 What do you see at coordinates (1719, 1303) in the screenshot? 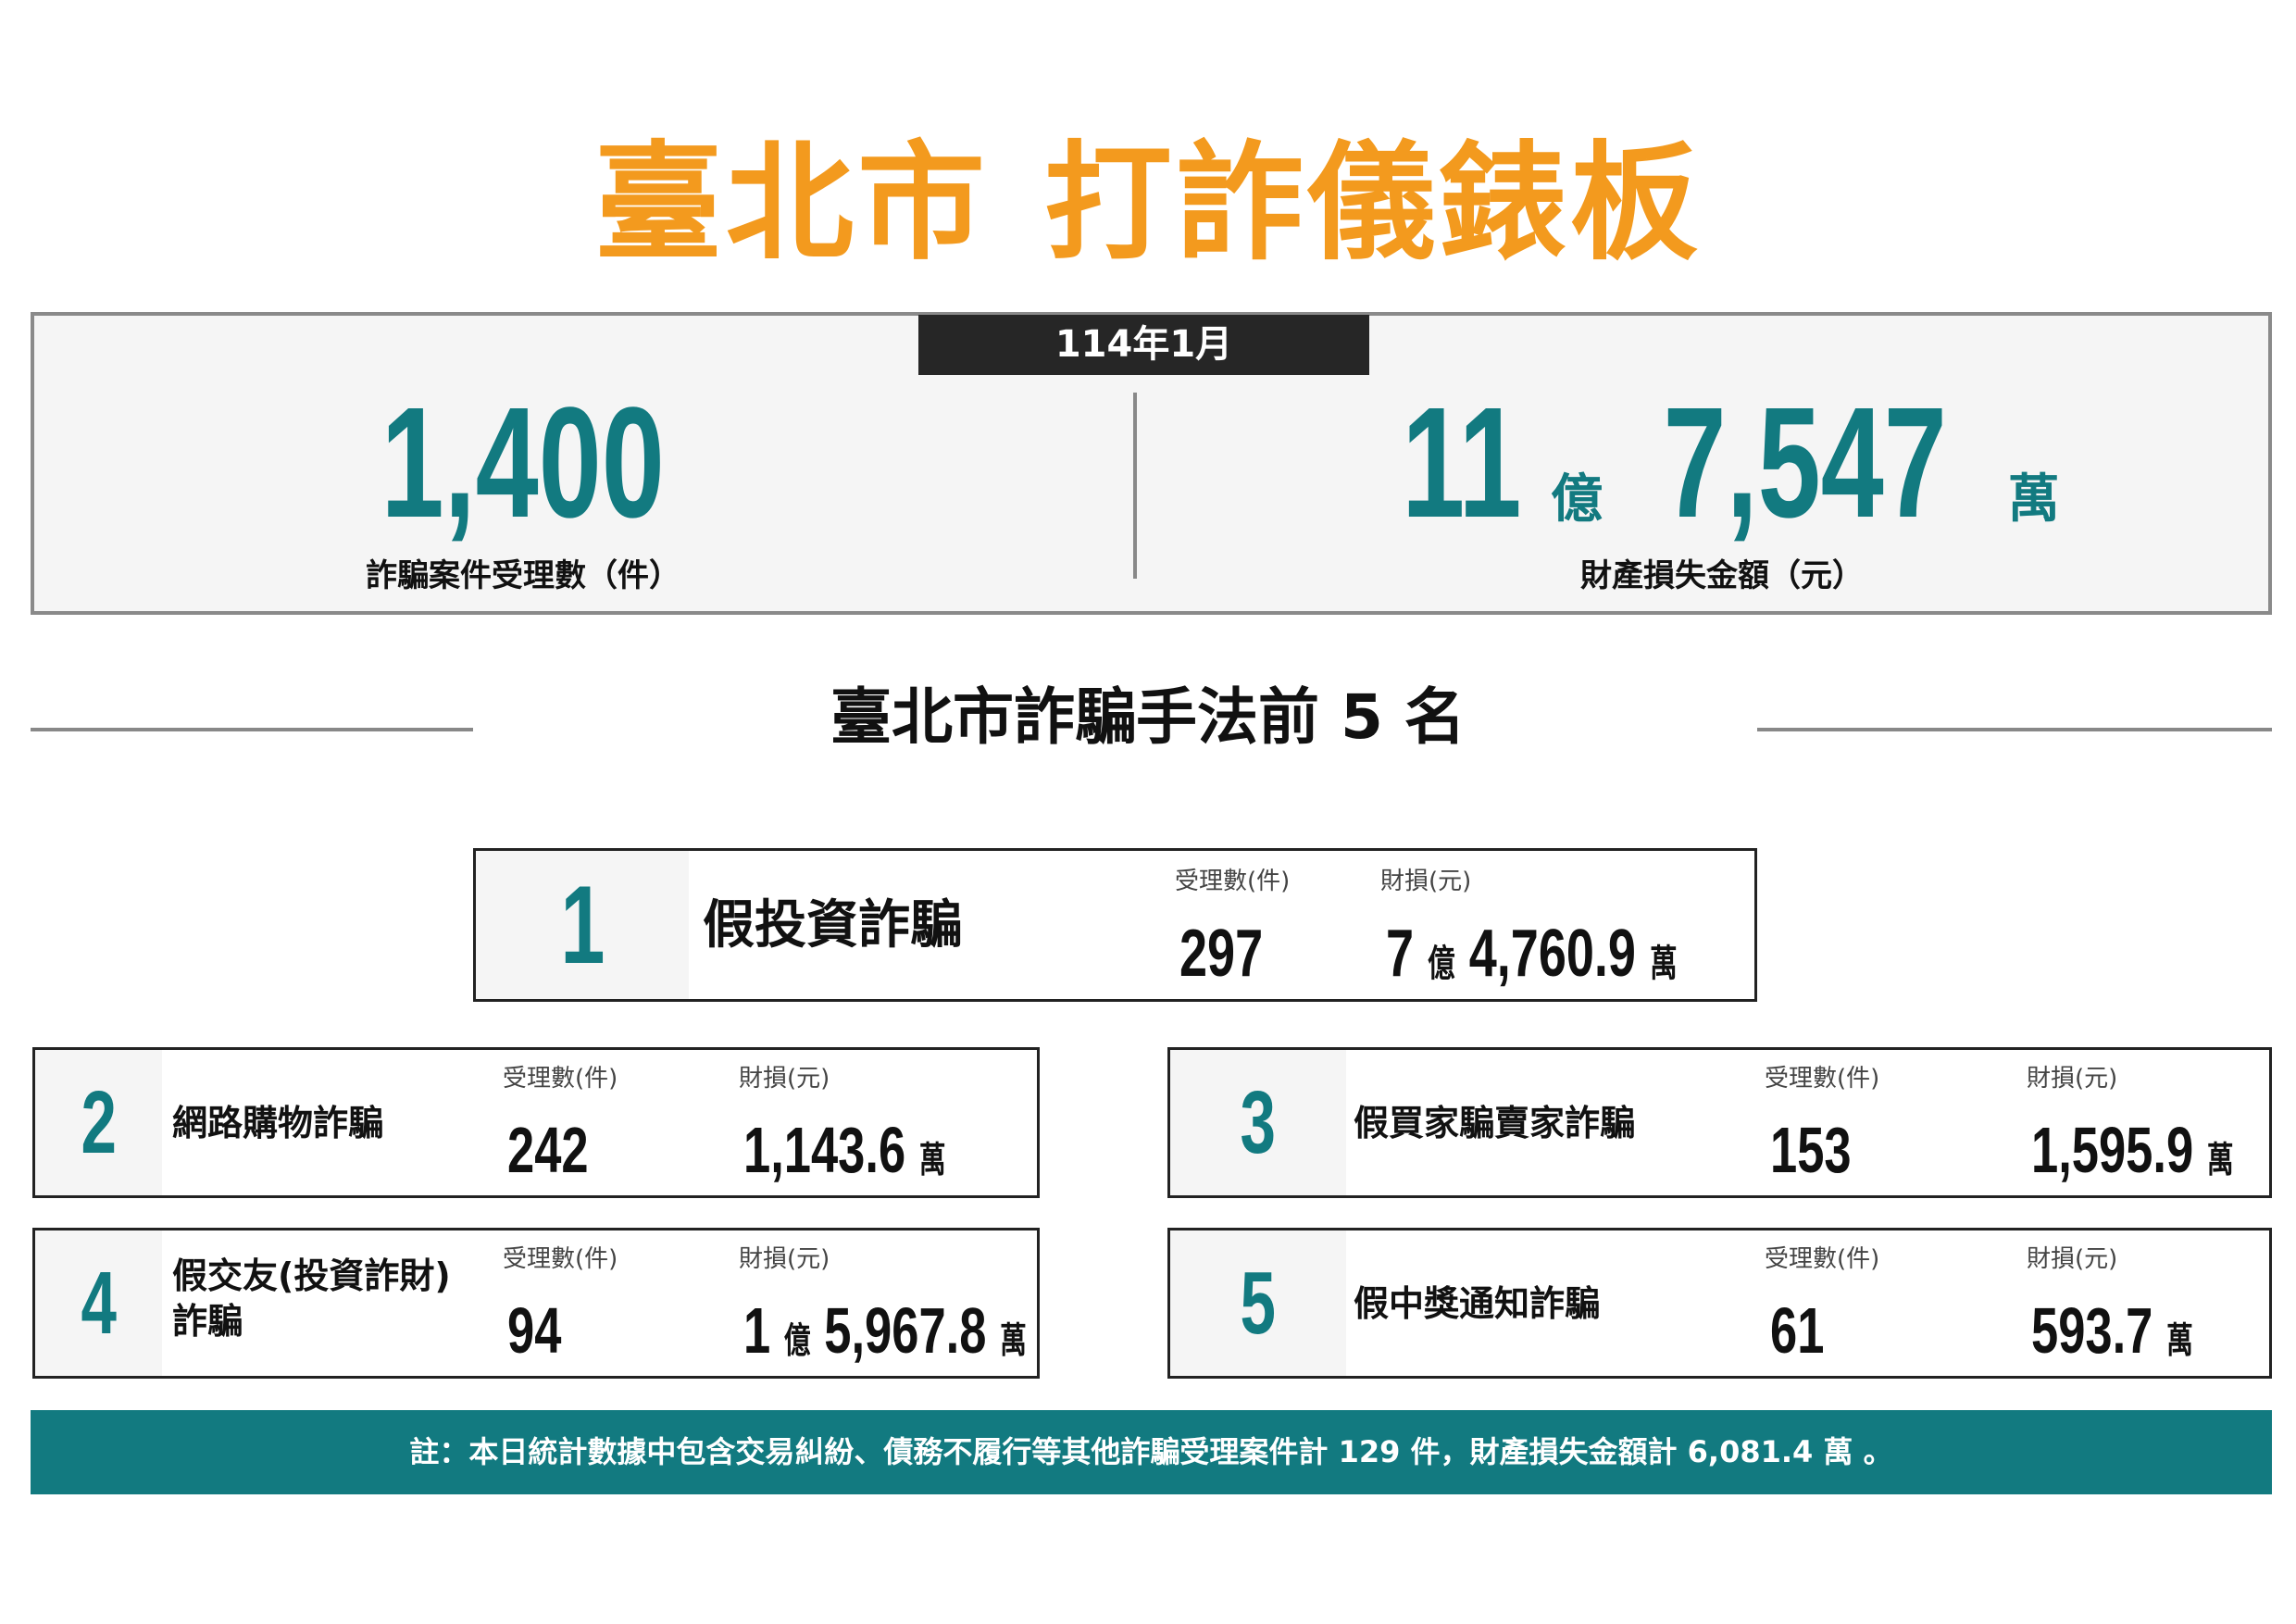
I see `rank-card-5: 5 假中獎通知詐騙 受理數(件) 財損(元) 61 593.7 萬` at bounding box center [1719, 1303].